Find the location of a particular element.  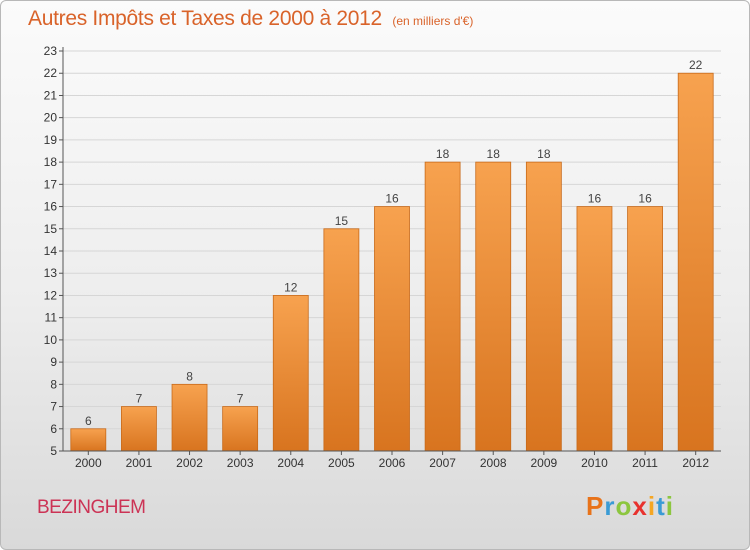

y-tick-label: 22 is located at coordinates (51, 73).